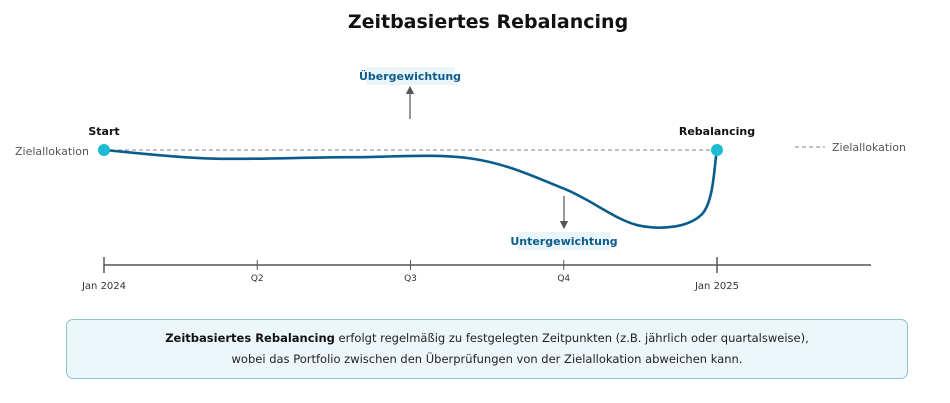  Describe the element at coordinates (410, 279) in the screenshot. I see `axis-tick-label: Q3` at that location.